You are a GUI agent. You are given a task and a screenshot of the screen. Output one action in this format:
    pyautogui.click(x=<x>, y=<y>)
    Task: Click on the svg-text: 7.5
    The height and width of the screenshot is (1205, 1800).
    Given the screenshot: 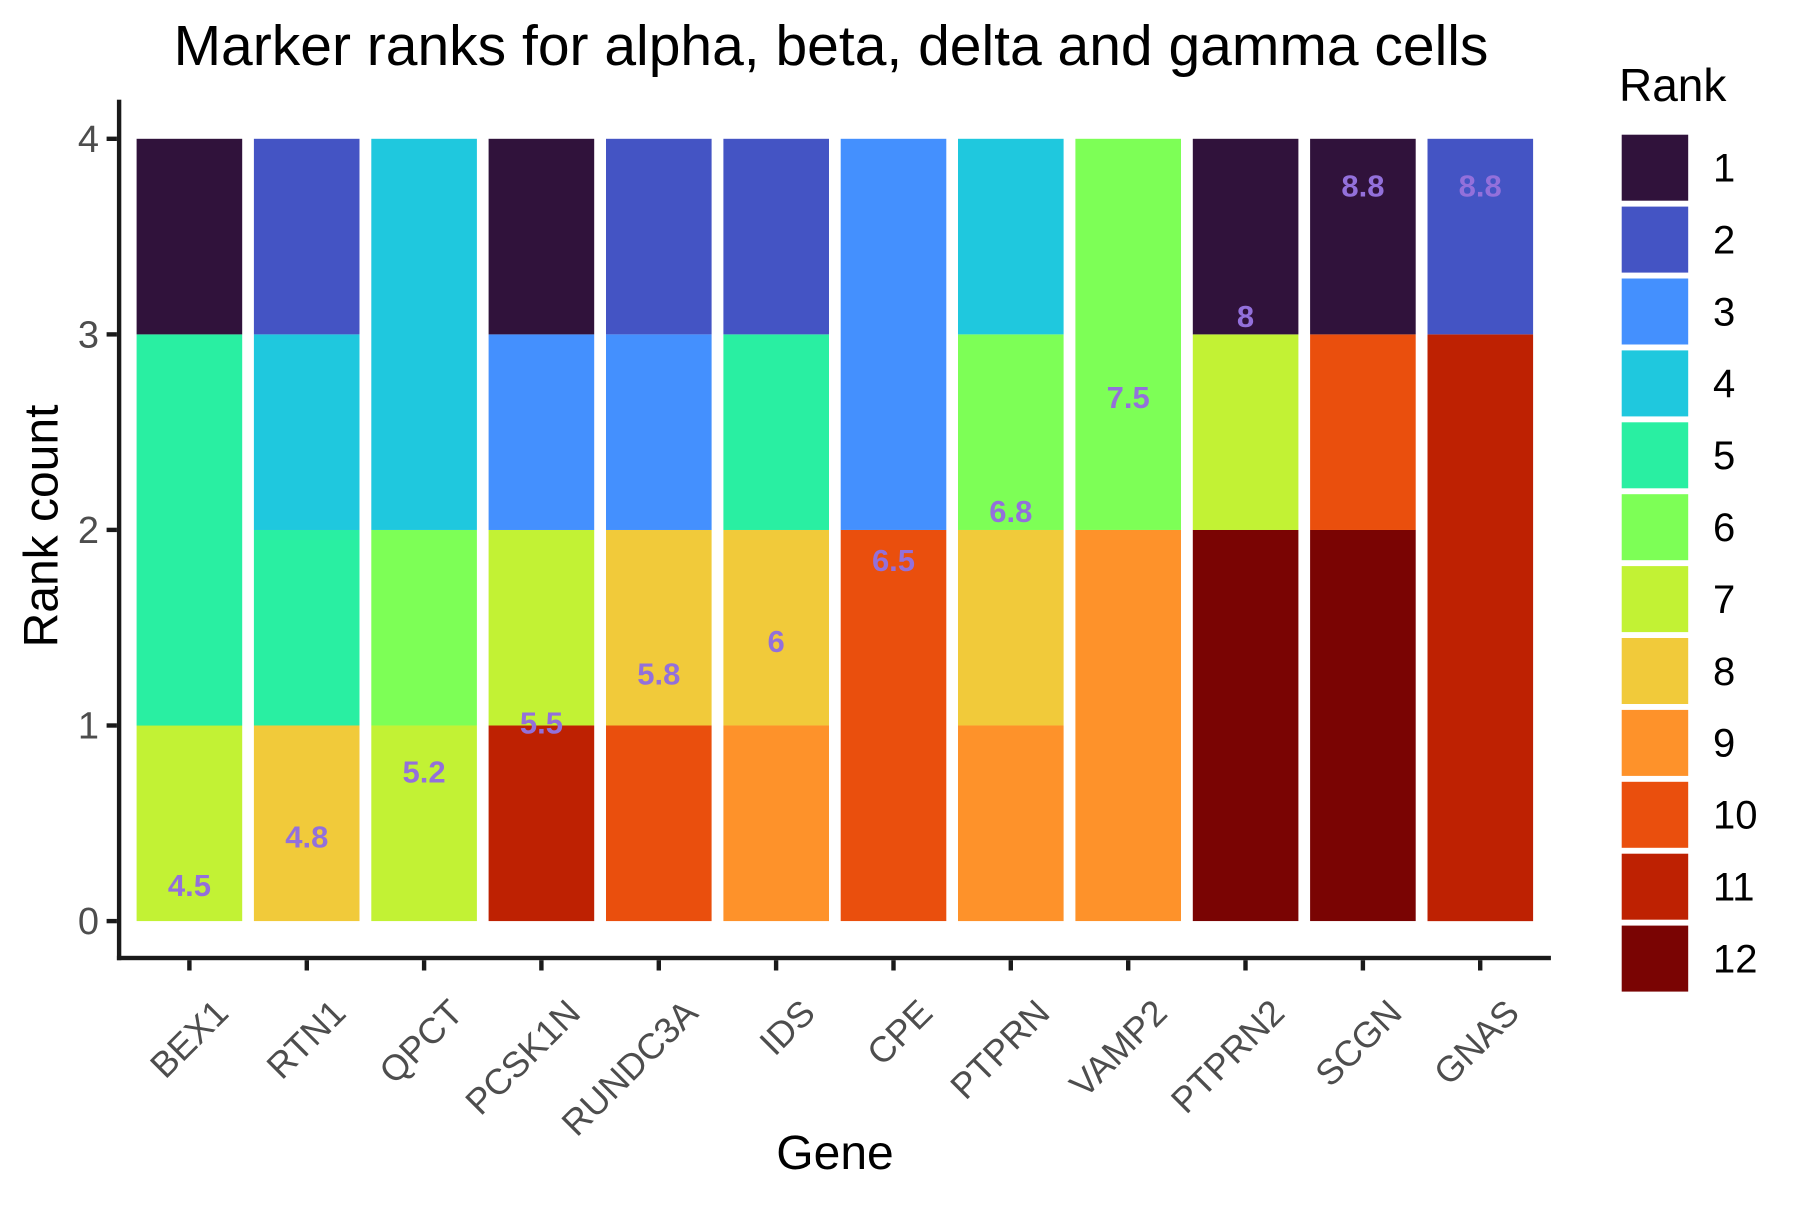 What is the action you would take?
    pyautogui.click(x=1128, y=397)
    